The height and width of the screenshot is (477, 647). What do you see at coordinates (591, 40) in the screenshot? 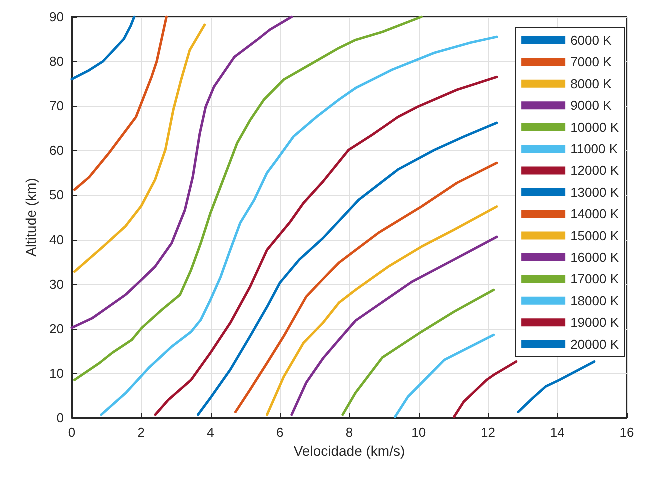
I see `legend-label: 6000 K` at bounding box center [591, 40].